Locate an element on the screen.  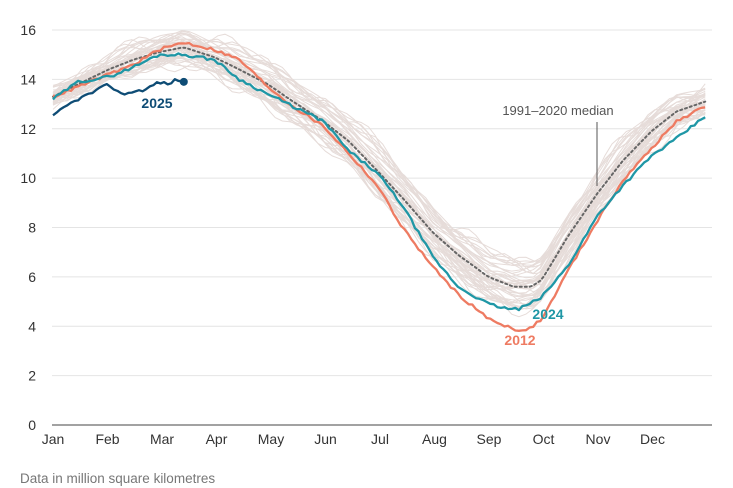
x-tick-label: Aug is located at coordinates (434, 439).